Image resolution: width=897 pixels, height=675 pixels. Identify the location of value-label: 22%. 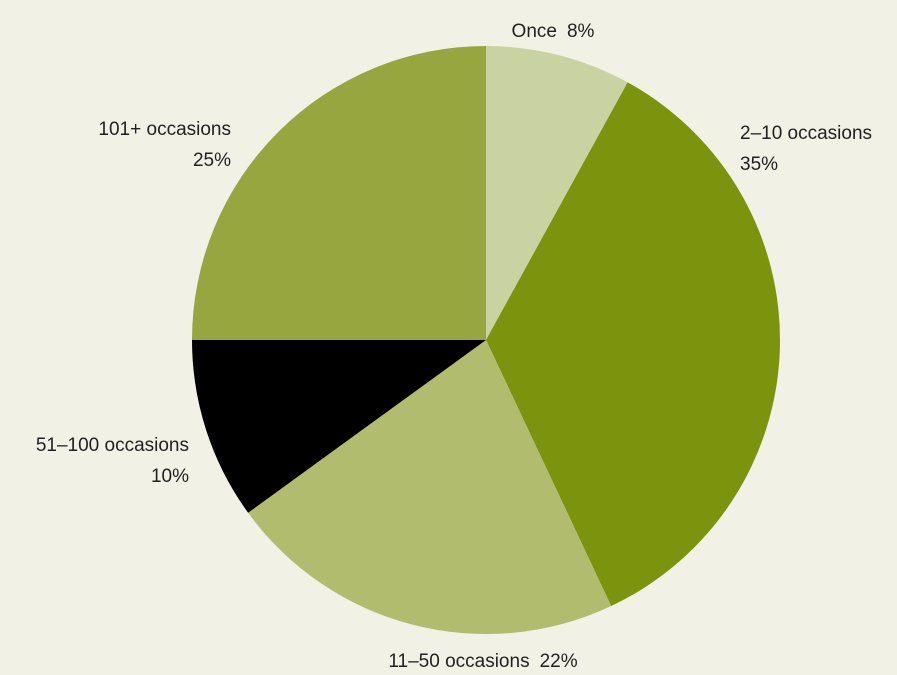
(559, 661).